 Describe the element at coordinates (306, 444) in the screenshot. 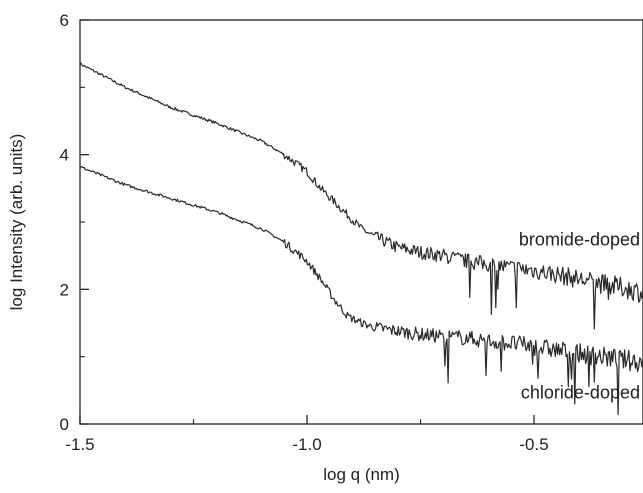

I see `x-tick-label: -1.0` at that location.